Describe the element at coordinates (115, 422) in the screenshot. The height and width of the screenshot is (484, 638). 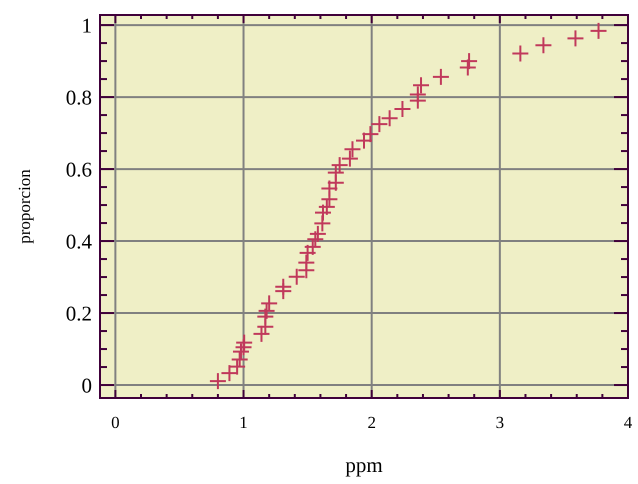
I see `x-tick-label: 0` at that location.